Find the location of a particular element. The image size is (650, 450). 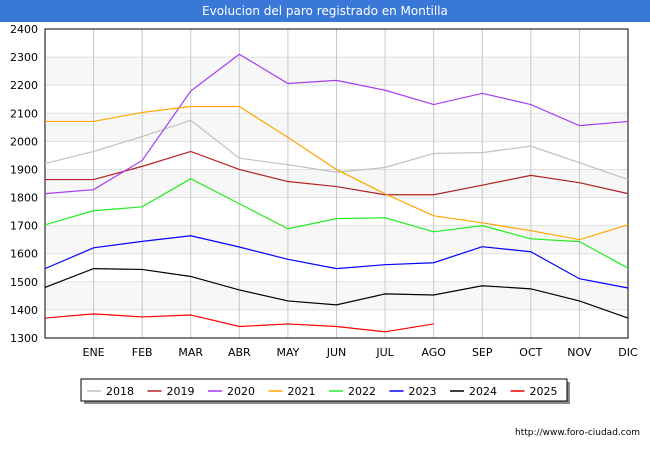

x-tick-label: AGO is located at coordinates (433, 352).